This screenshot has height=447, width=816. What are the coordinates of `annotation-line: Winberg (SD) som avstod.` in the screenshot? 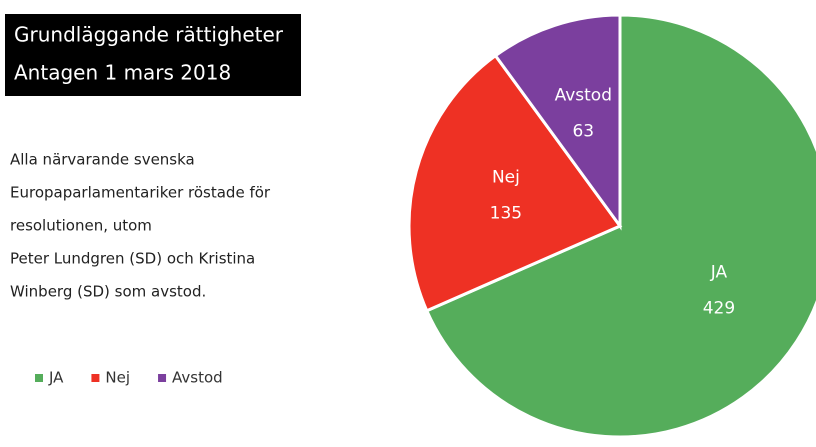 It's located at (108, 292).